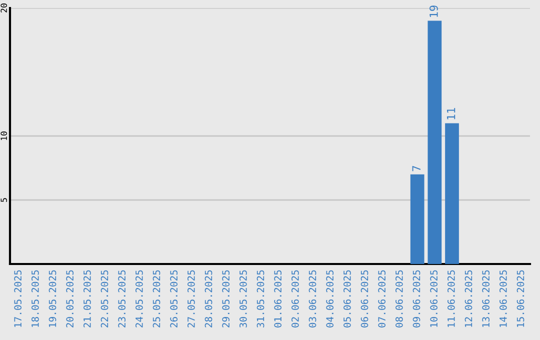 This screenshot has width=540, height=340. What do you see at coordinates (416, 169) in the screenshot?
I see `data-label: 7` at bounding box center [416, 169].